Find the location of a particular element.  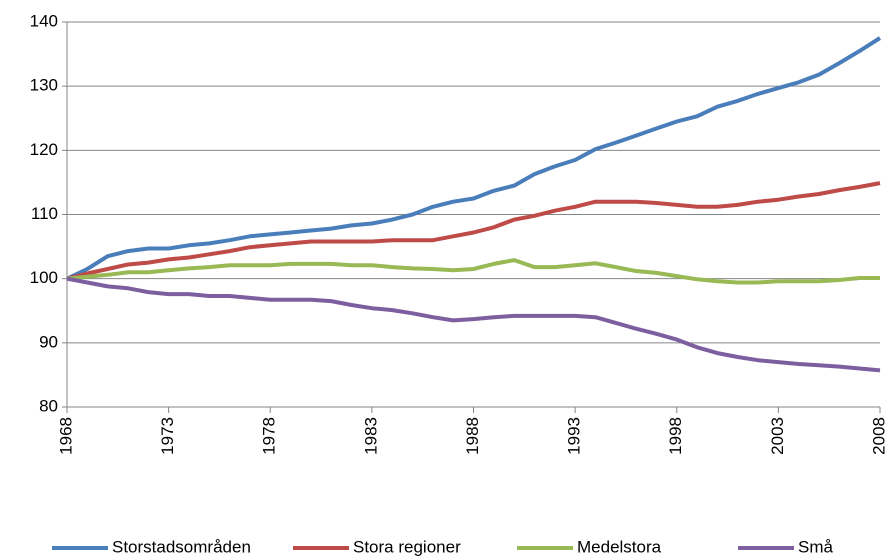

x-tick-label: 1978 is located at coordinates (269, 436).